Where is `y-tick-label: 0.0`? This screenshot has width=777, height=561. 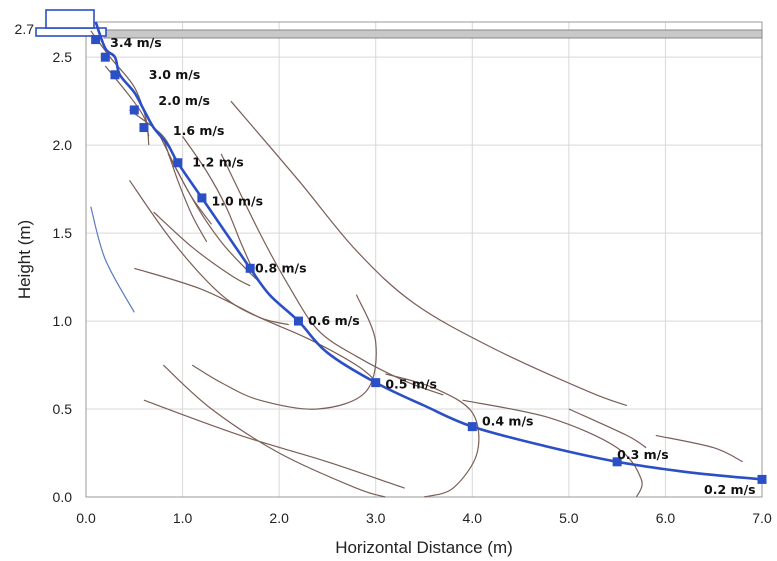 y-tick-label: 0.0 is located at coordinates (63, 497).